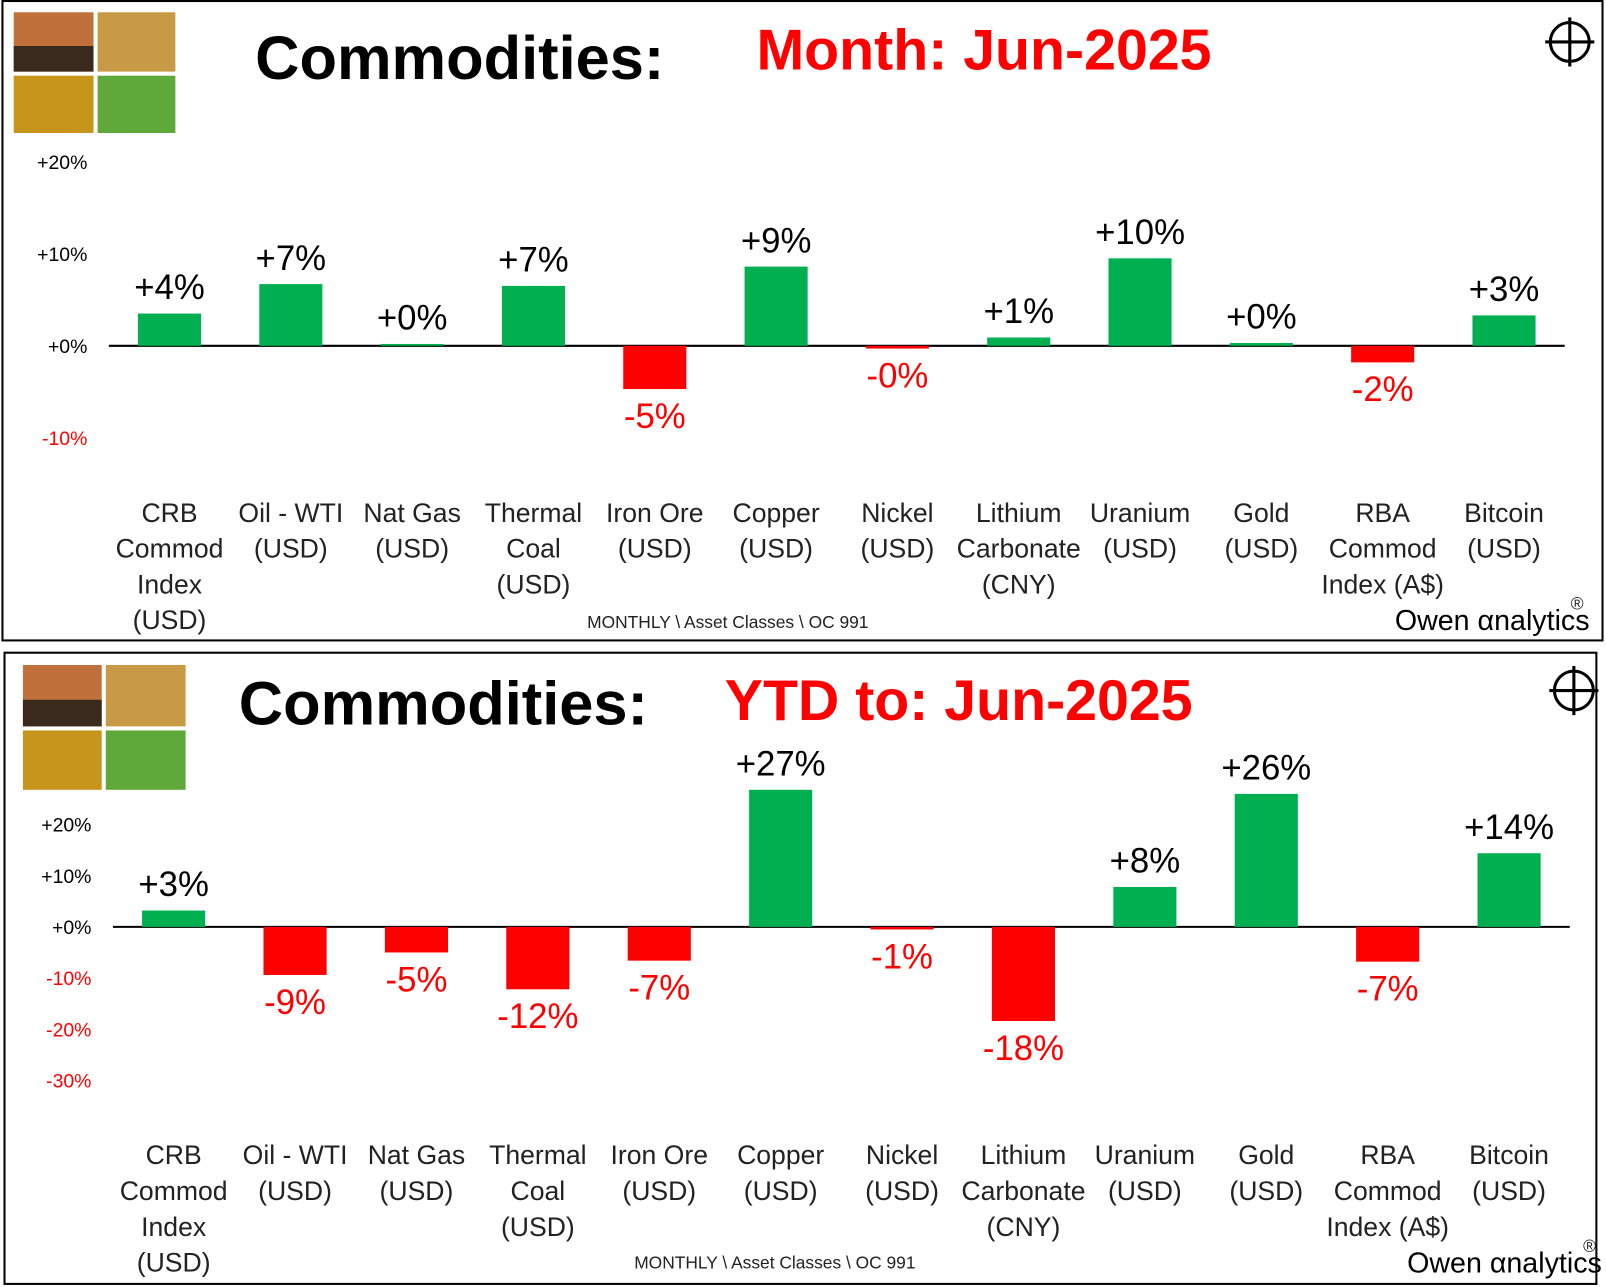 Image resolution: width=1606 pixels, height=1287 pixels. What do you see at coordinates (68, 1030) in the screenshot?
I see `y-tick-label: -20%` at bounding box center [68, 1030].